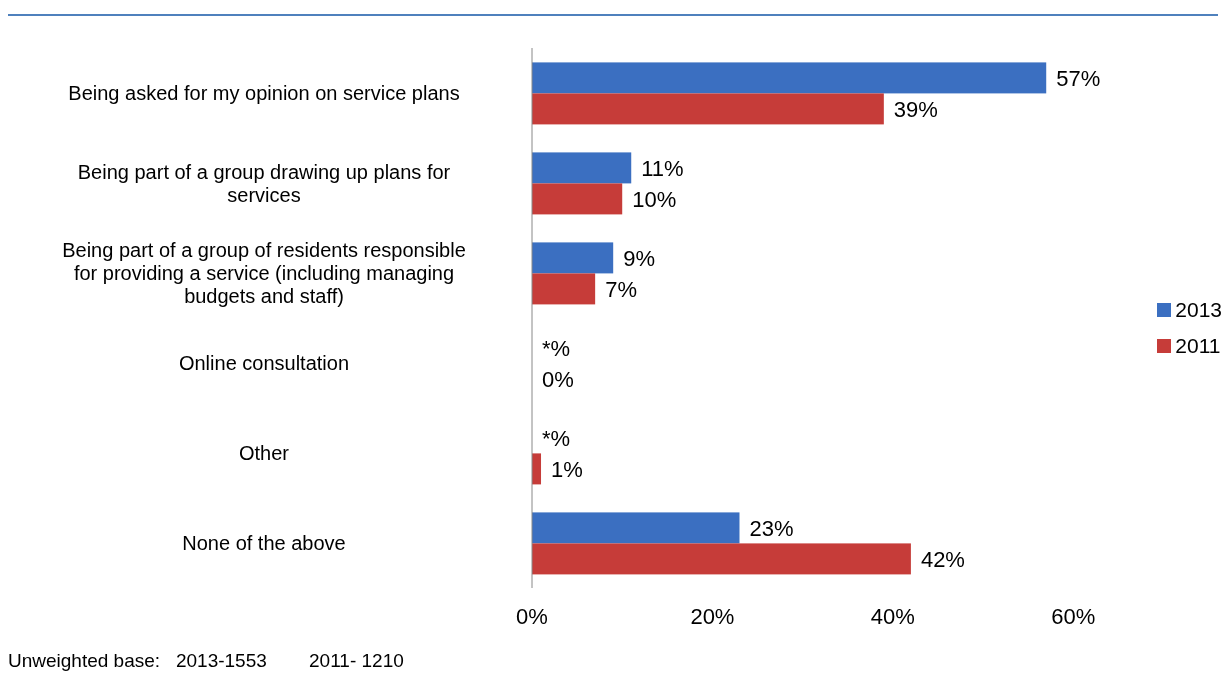 This screenshot has height=684, width=1226. What do you see at coordinates (532, 616) in the screenshot?
I see `x-tick-label: 0%` at bounding box center [532, 616].